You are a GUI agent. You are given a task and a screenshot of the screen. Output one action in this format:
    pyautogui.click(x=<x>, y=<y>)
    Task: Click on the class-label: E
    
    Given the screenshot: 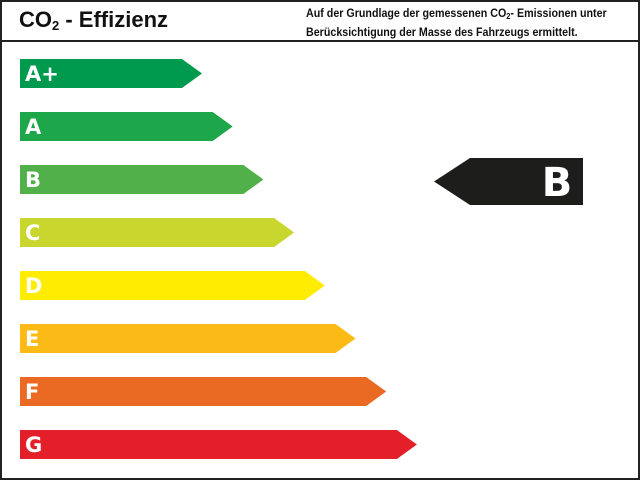 What is the action you would take?
    pyautogui.click(x=32, y=339)
    